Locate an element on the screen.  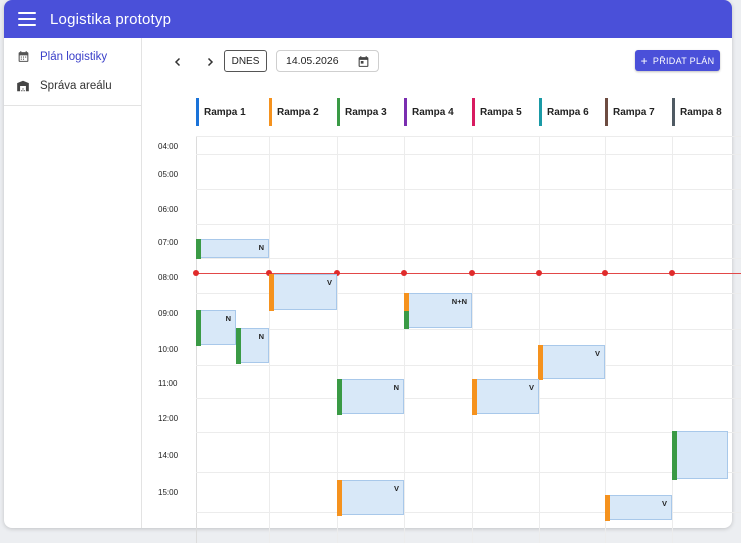
time-label: 12:00 is located at coordinates (168, 418).